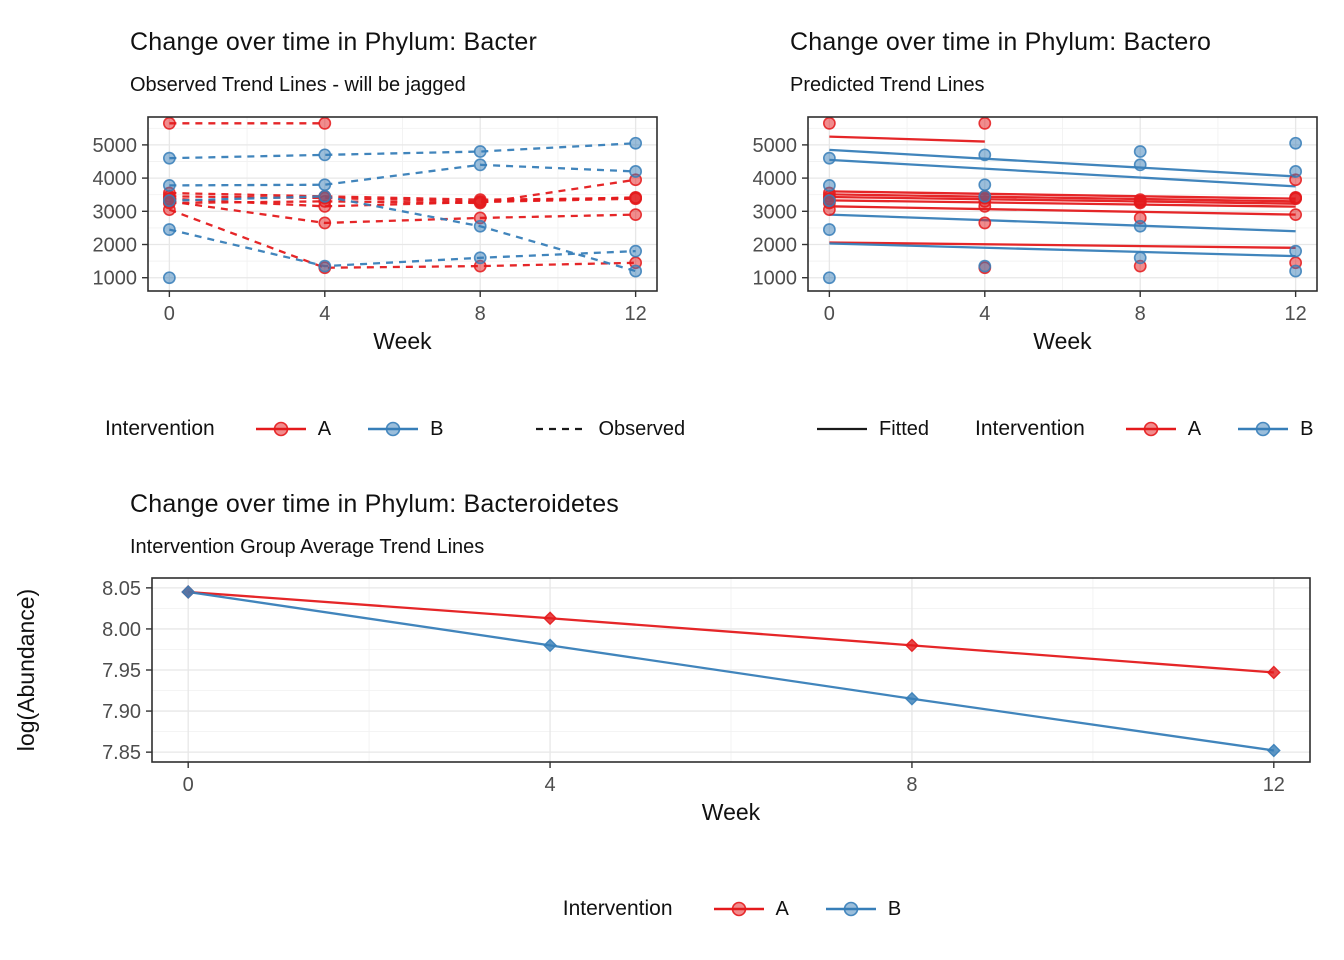  I want to click on predicted-chart-legend: Fitted Intervention A B, so click(1008, 429).